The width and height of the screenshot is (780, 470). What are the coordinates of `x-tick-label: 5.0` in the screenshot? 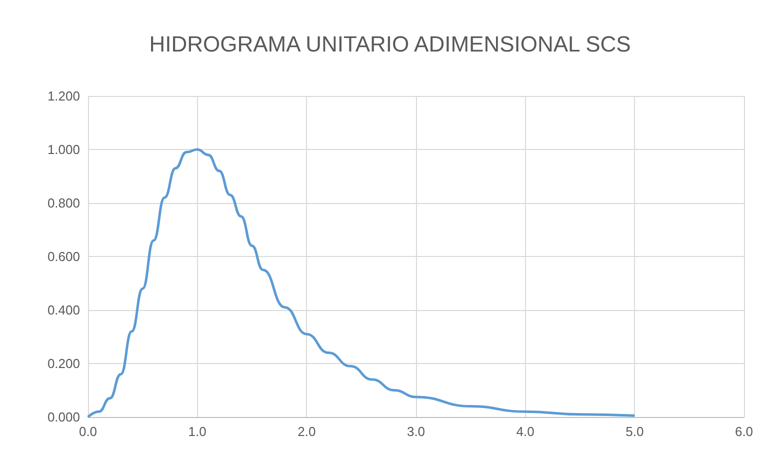 It's located at (635, 431).